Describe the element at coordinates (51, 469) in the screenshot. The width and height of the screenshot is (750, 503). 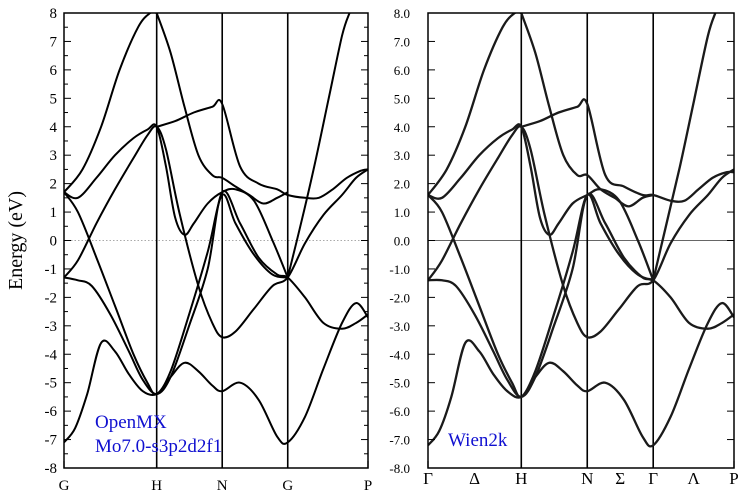
I see `y-tick-label: -8` at that location.